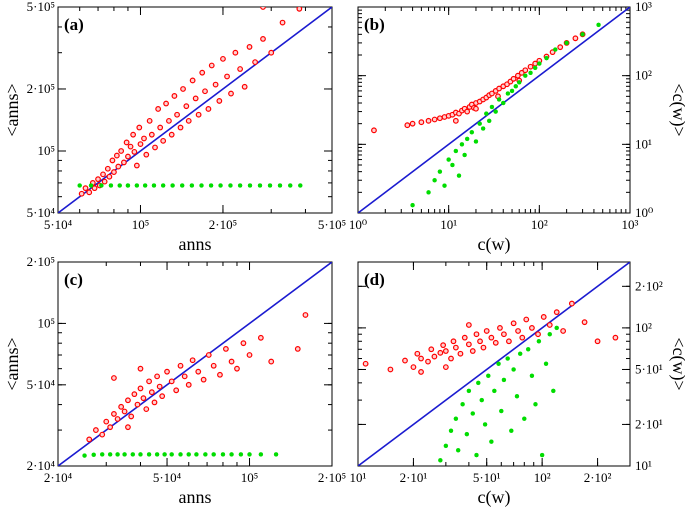 This screenshot has width=685, height=515. Describe the element at coordinates (494, 244) in the screenshot. I see `x-axis-label: c(w)` at that location.